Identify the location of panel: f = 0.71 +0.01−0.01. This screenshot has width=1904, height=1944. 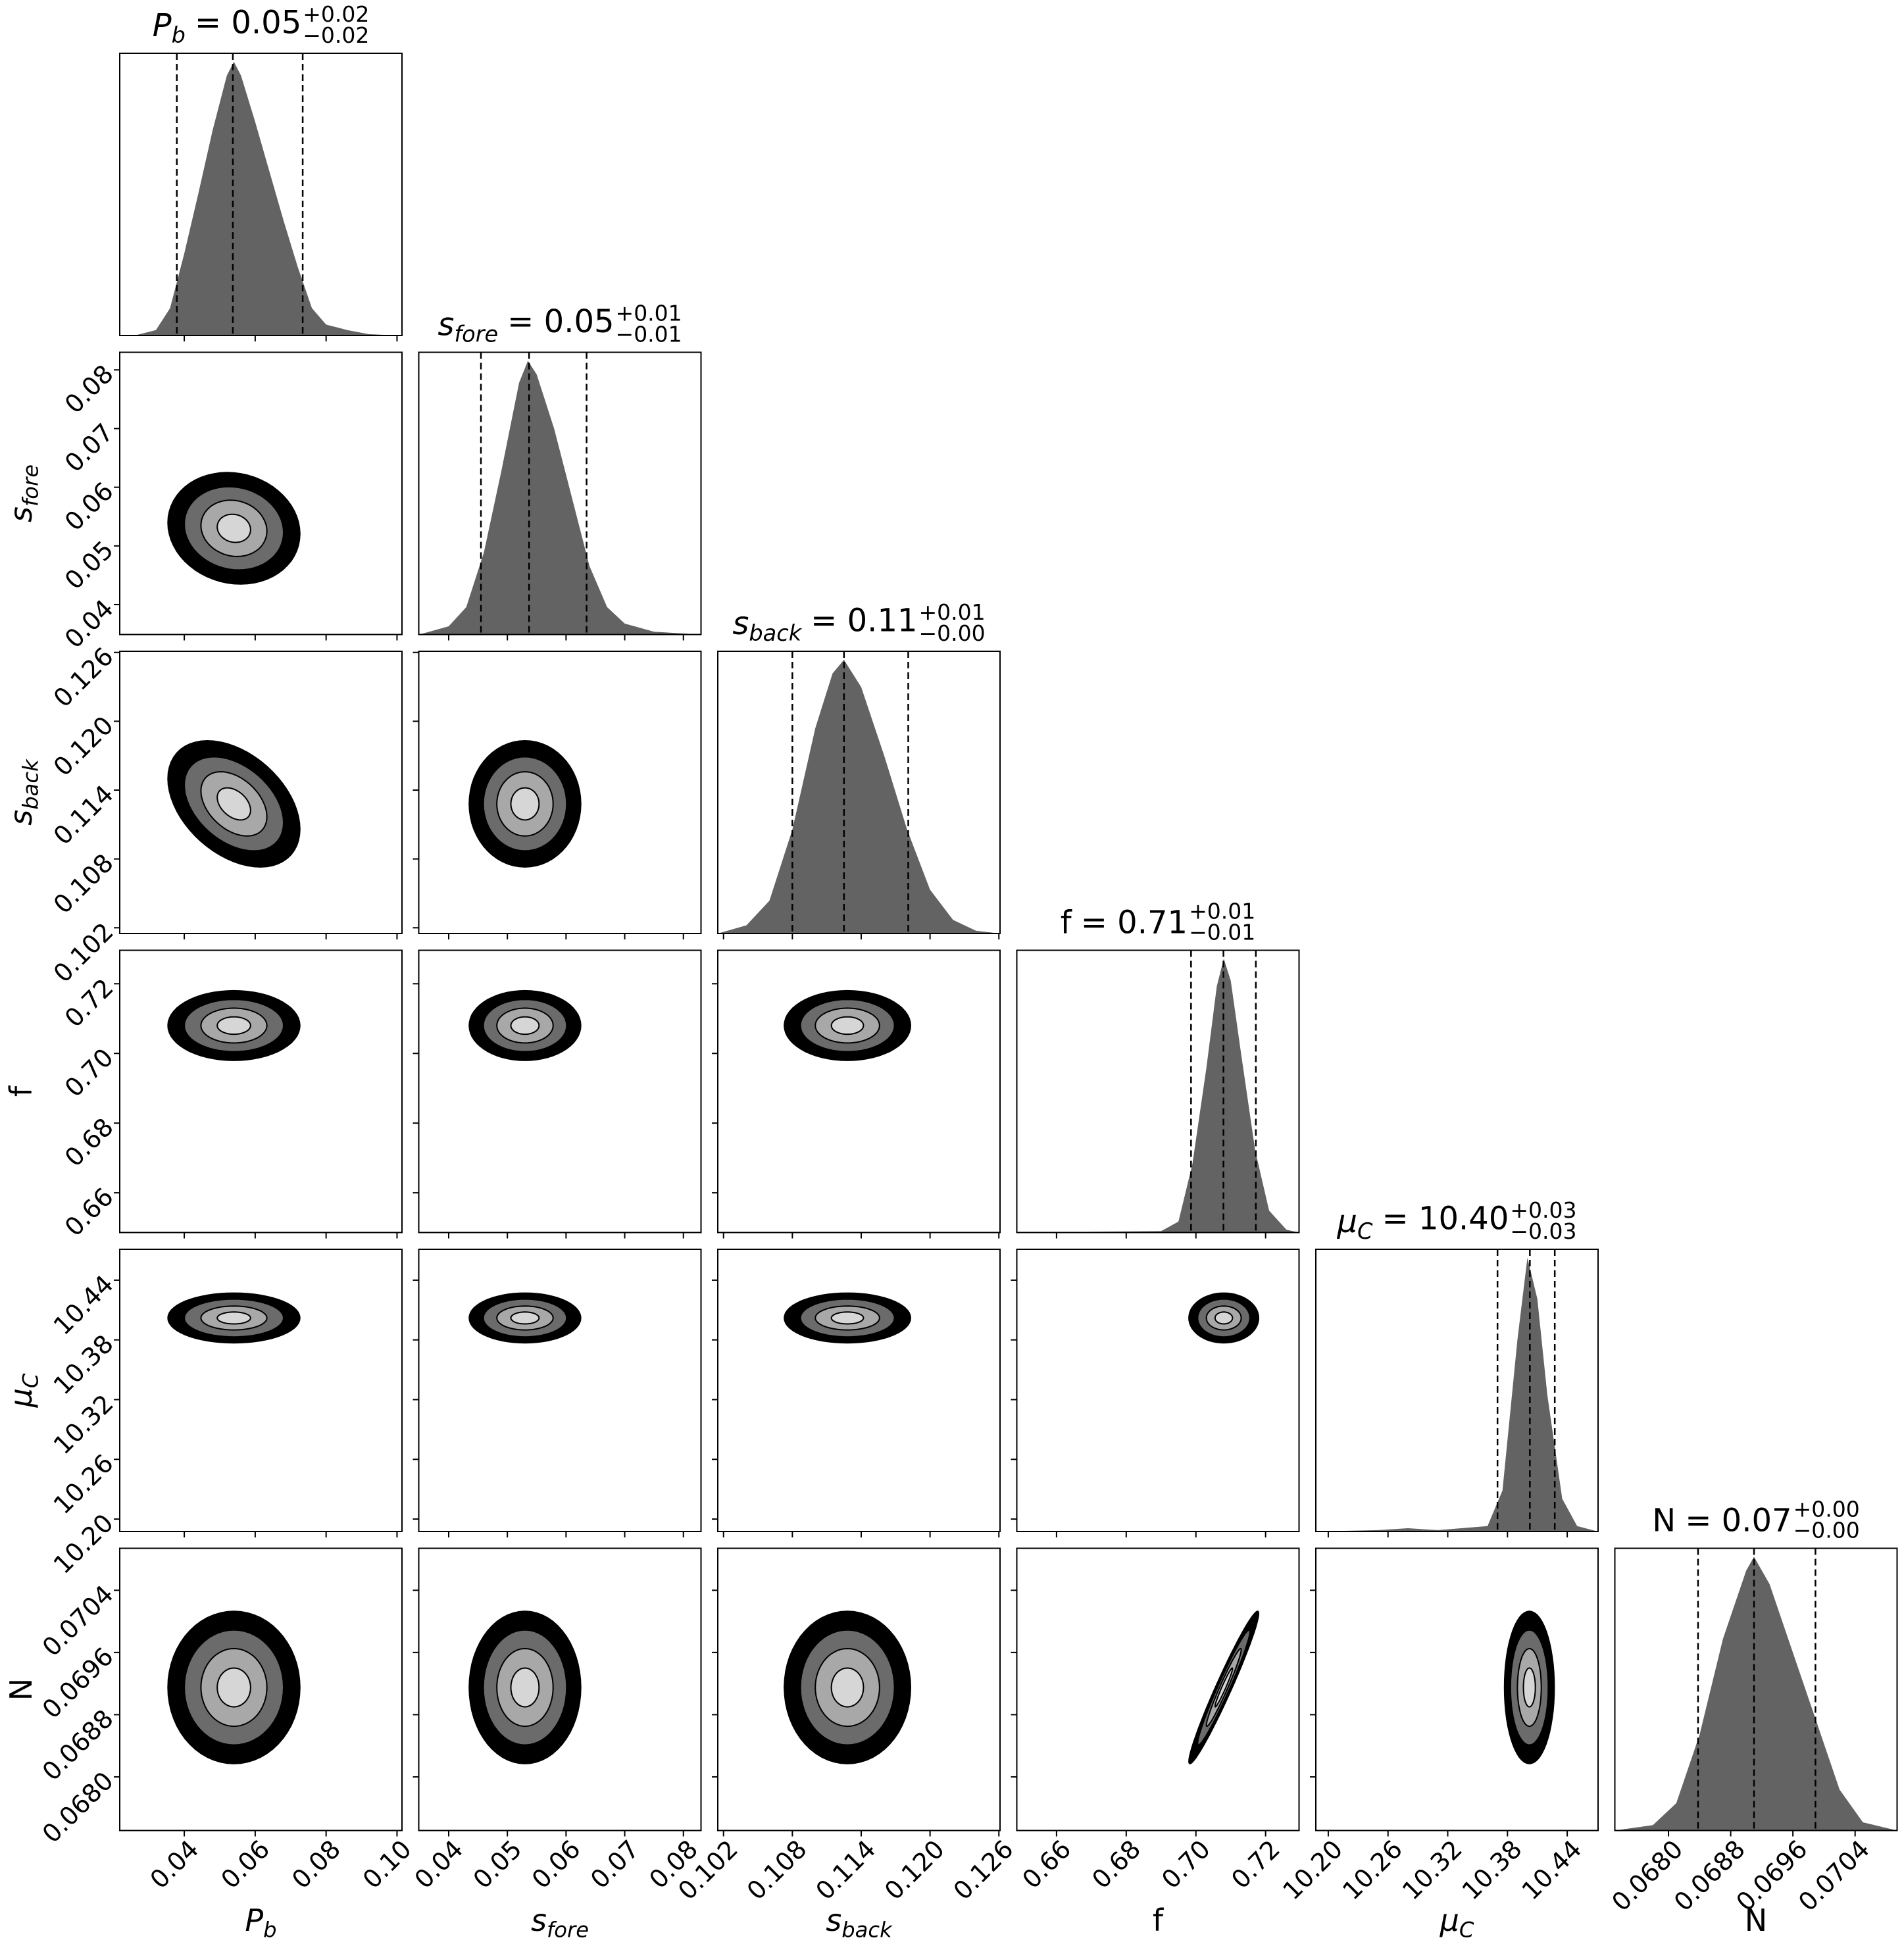
(1158, 1069).